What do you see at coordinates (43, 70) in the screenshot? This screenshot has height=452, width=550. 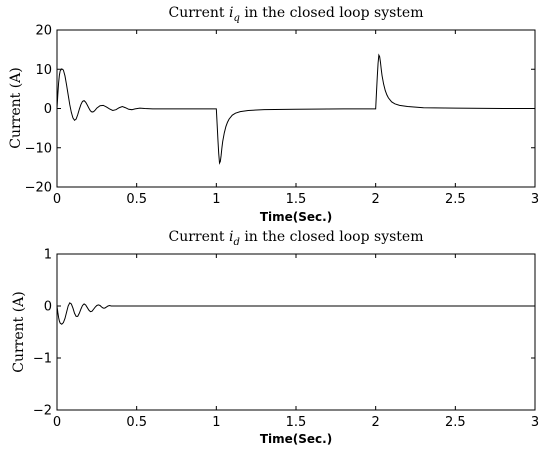 I see `chart-iq-y-tick-label: 10` at bounding box center [43, 70].